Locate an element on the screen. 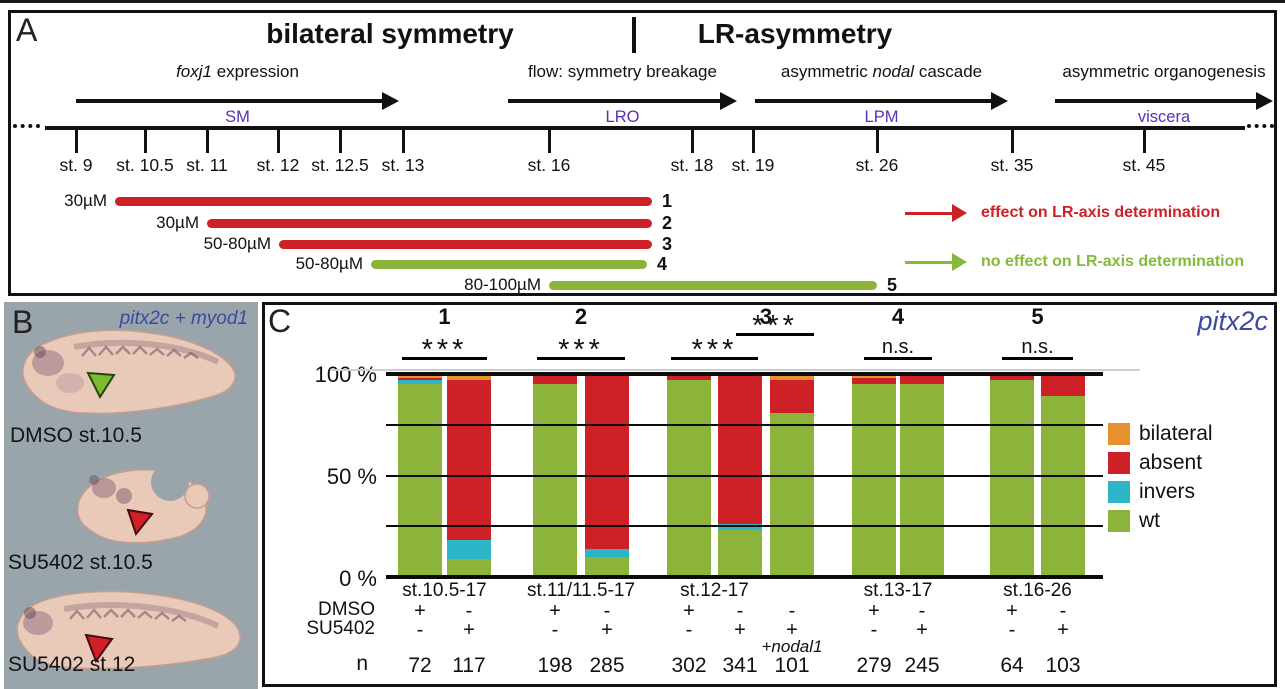 This screenshot has width=1285, height=689. y-tick-0: 0 % is located at coordinates (358, 578).